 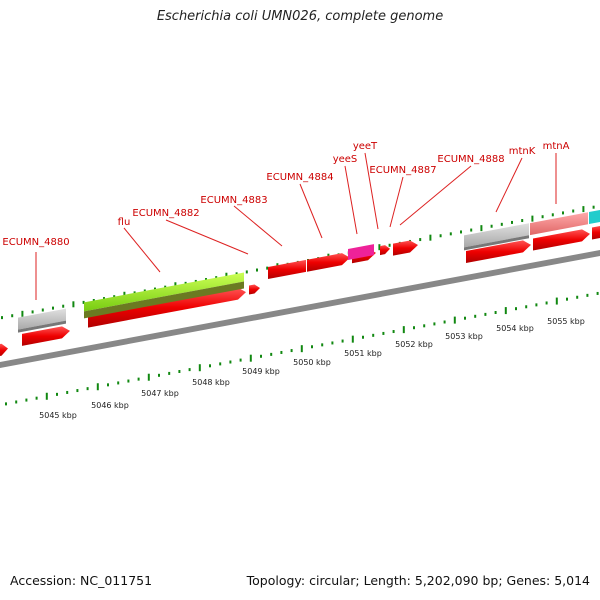 What do you see at coordinates (414, 344) in the screenshot?
I see `kbp-axis-label: 5052 kbp` at bounding box center [414, 344].